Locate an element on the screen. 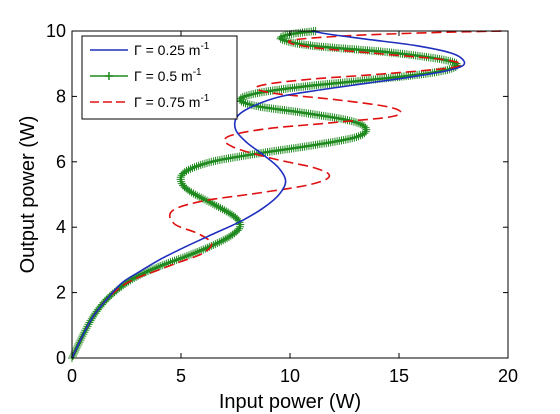 The width and height of the screenshot is (560, 414). y-tick-label: 2 is located at coordinates (61, 293).